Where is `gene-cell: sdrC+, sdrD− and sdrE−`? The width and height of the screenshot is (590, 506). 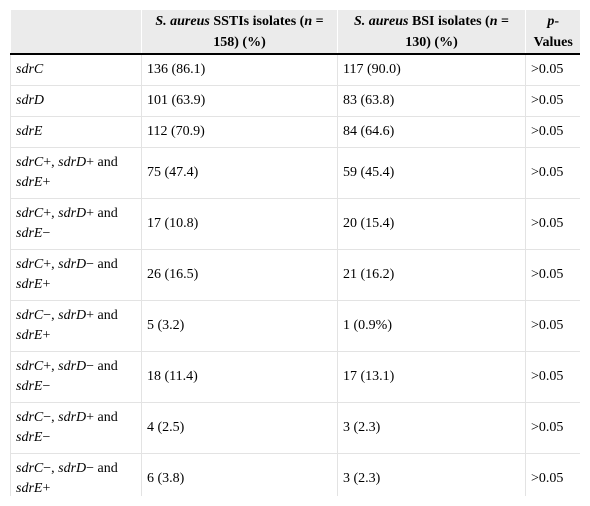
gene-cell: sdrC+, sdrD− and sdrE− is located at coordinates (76, 377).